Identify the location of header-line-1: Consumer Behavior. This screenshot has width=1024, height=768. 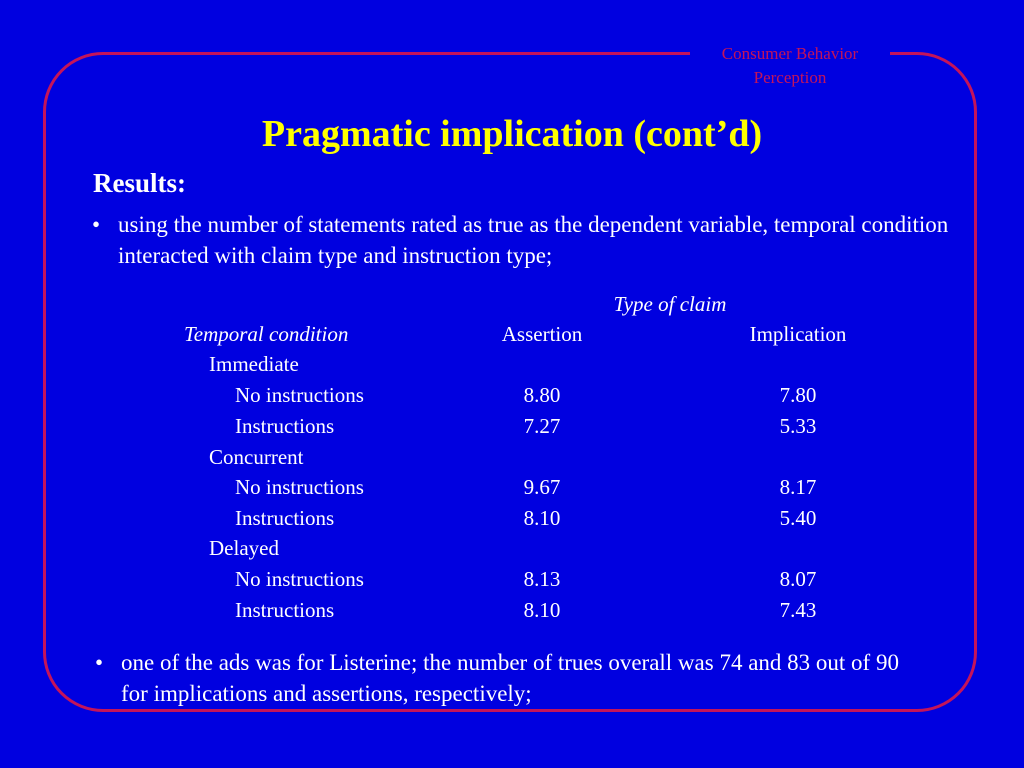
(790, 53).